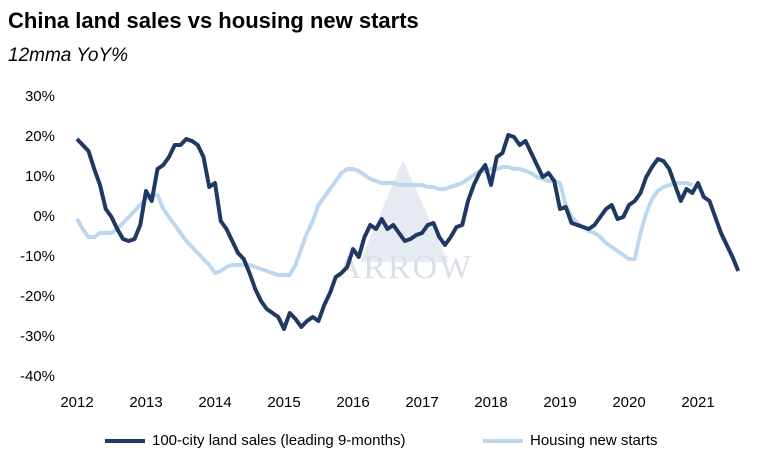  What do you see at coordinates (40, 136) in the screenshot?
I see `y-tick-label: 20%` at bounding box center [40, 136].